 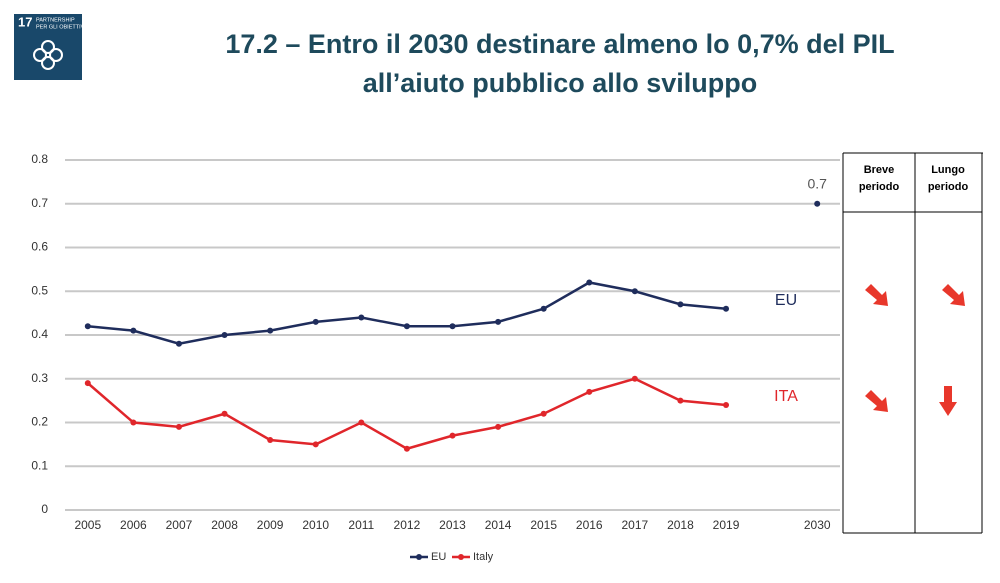 What do you see at coordinates (543, 525) in the screenshot?
I see `x-tick-label: 2015` at bounding box center [543, 525].